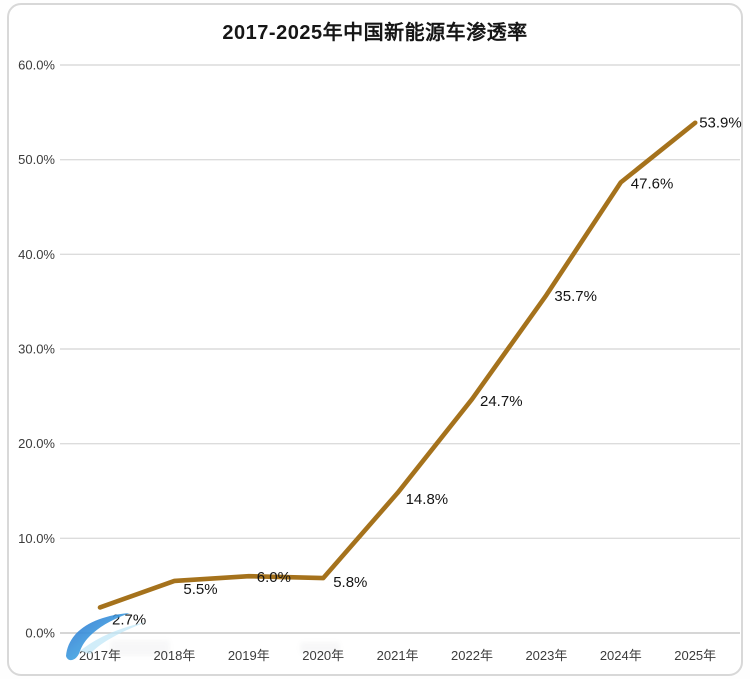 The image size is (750, 679). I want to click on data-point-label: 47.6%, so click(652, 183).